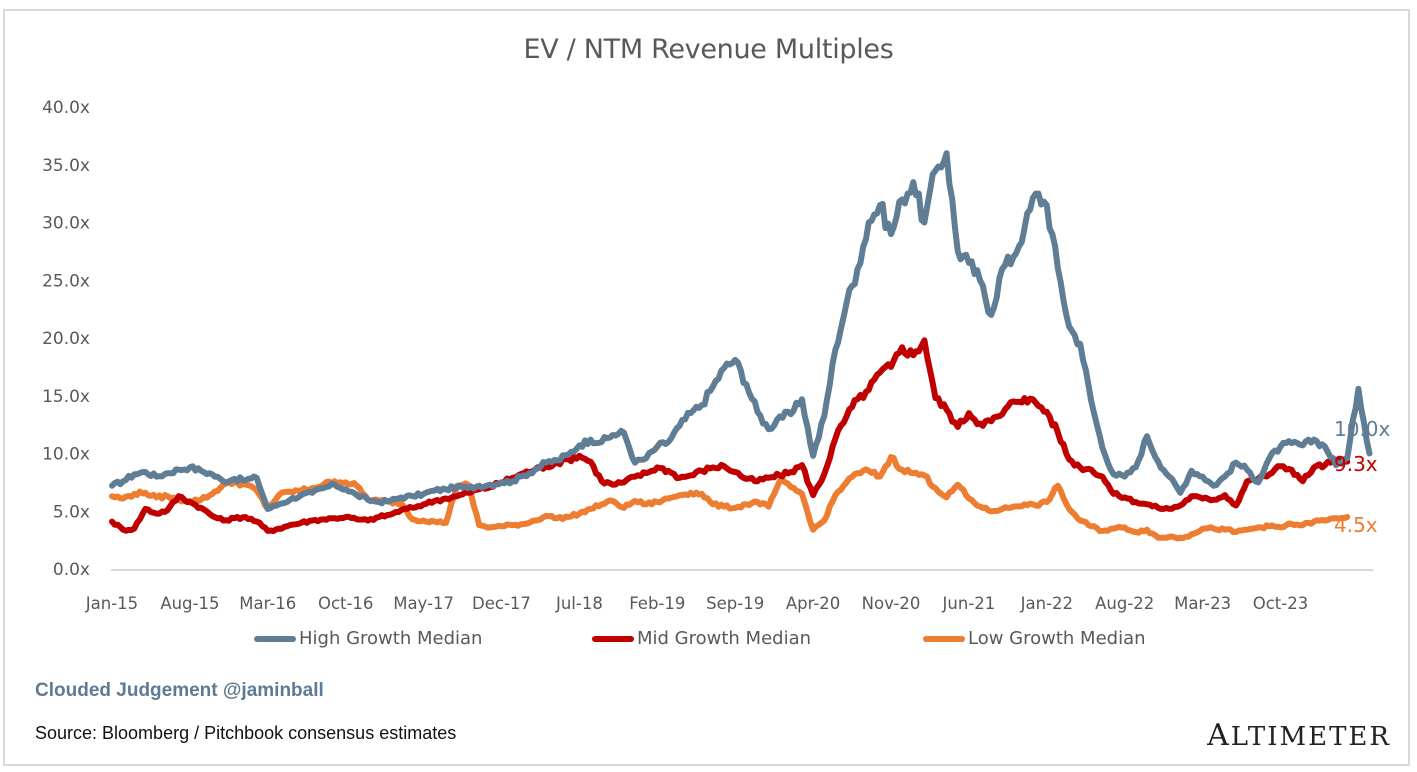 This screenshot has height=772, width=1417. I want to click on legend-item-high-growth: High Growth Median, so click(368, 638).